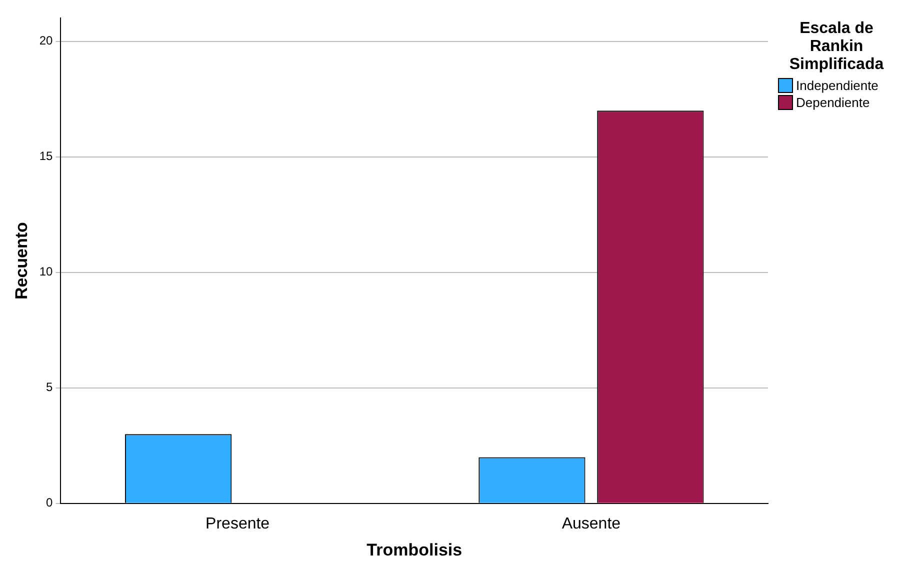  Describe the element at coordinates (837, 85) in the screenshot. I see `legend-label: Independiente` at that location.